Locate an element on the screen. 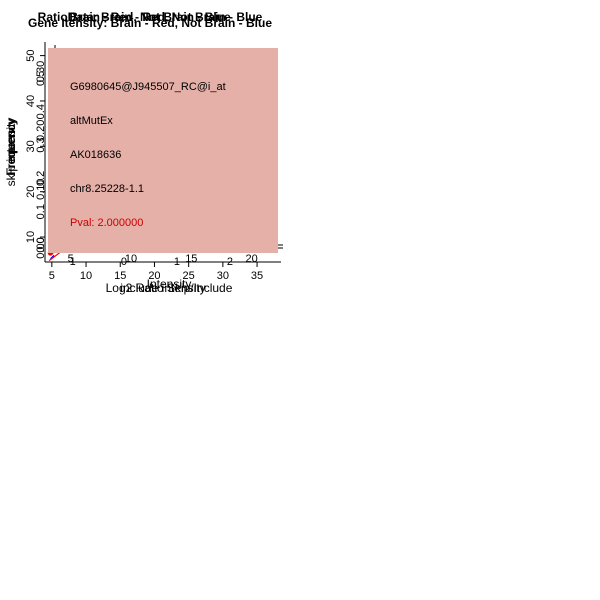 Image resolution: width=600 pixels, height=600 pixels. y-axis-label: skip intensity is located at coordinates (11, 152).